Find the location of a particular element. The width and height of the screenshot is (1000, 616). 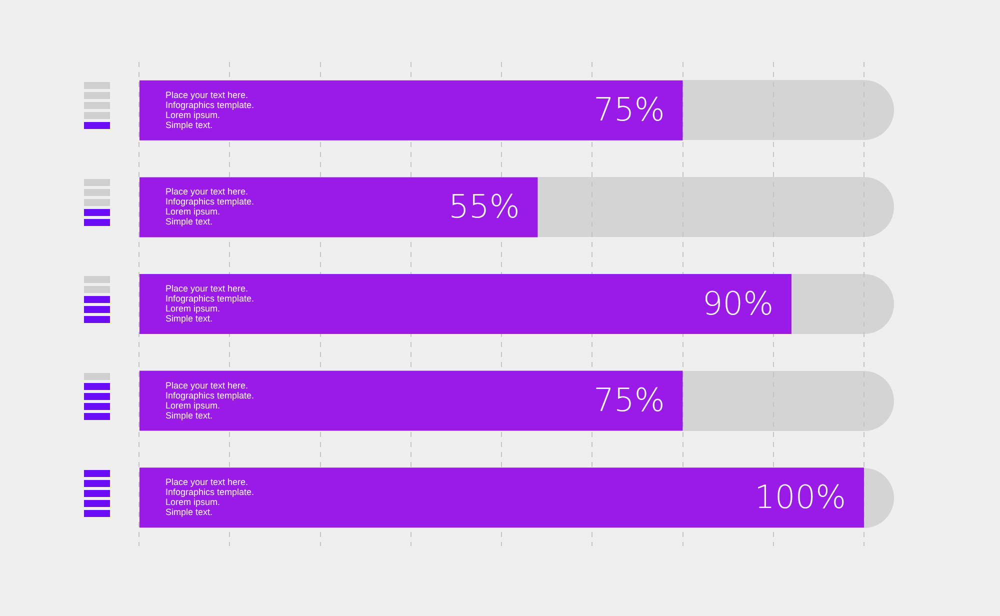

data-label: 55% is located at coordinates (484, 207).